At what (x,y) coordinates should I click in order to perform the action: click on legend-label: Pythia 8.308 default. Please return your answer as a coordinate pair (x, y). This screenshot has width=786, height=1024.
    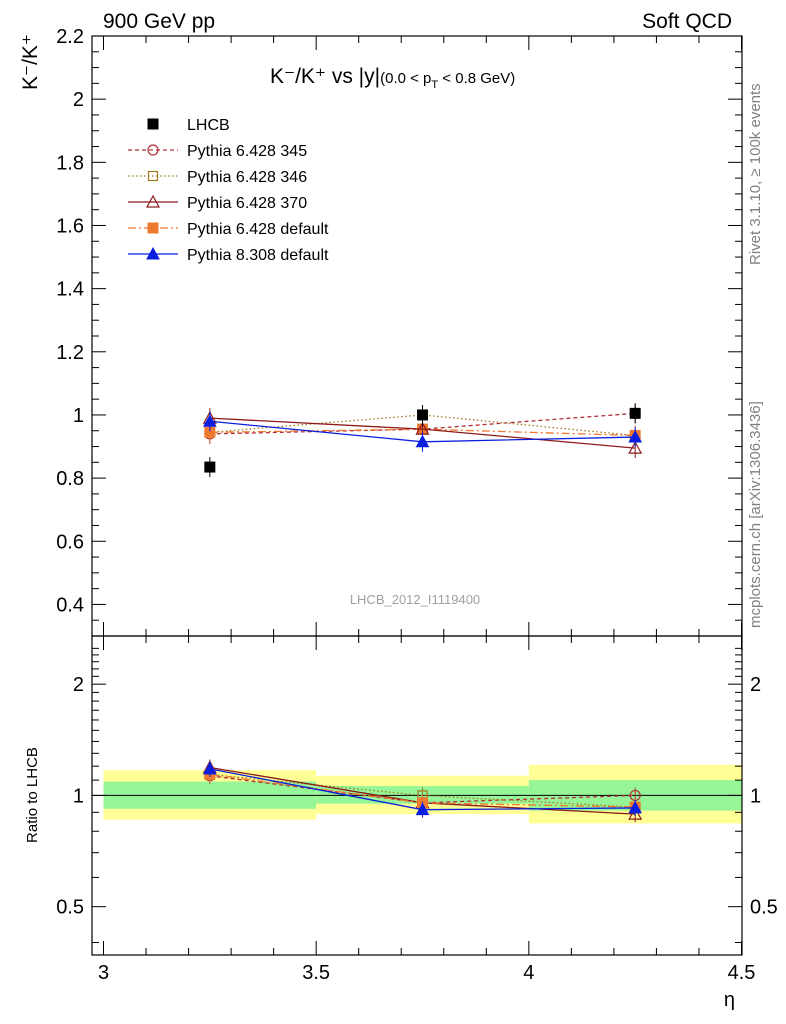
    Looking at the image, I should click on (258, 255).